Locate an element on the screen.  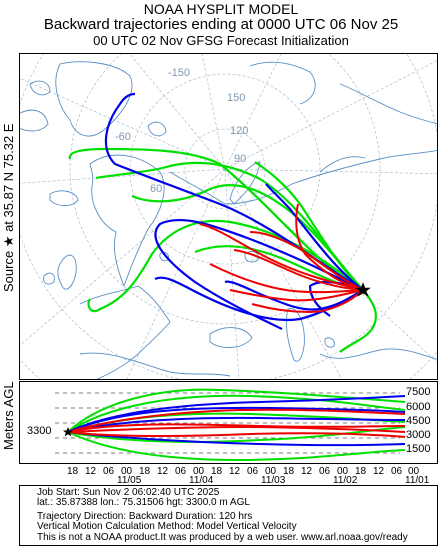
longitude-label-90: 90 is located at coordinates (240, 159).